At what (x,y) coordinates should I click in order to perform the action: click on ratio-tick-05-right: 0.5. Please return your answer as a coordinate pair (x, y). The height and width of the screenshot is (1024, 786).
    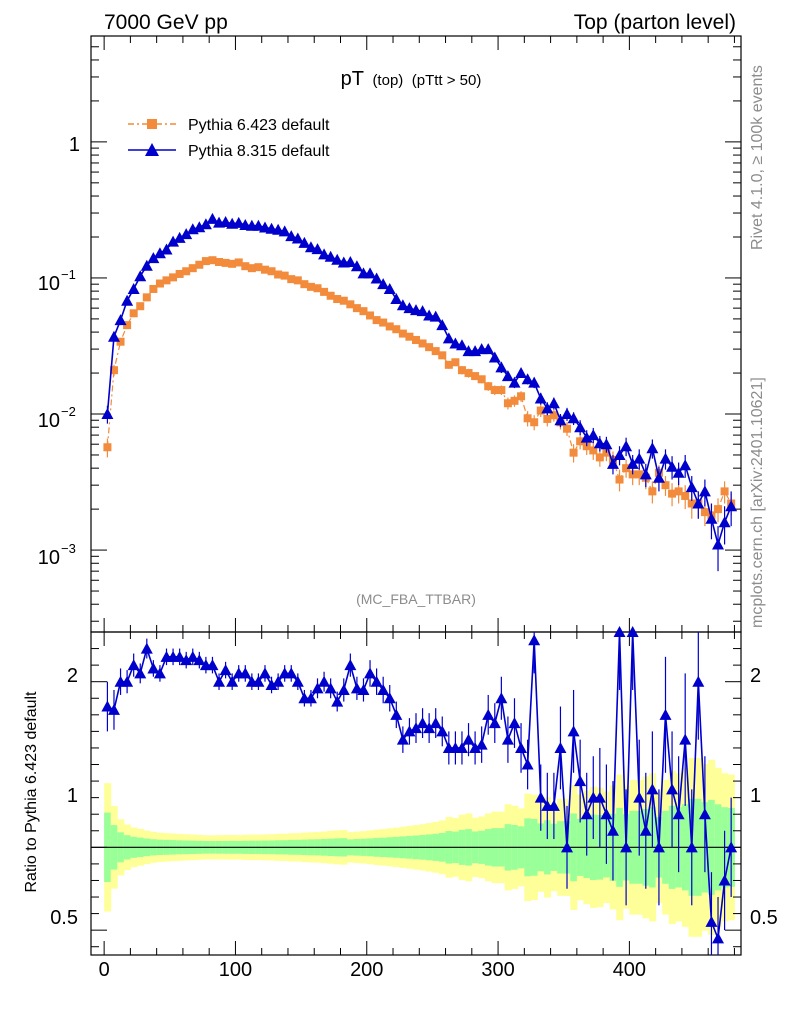
    Looking at the image, I should click on (764, 918).